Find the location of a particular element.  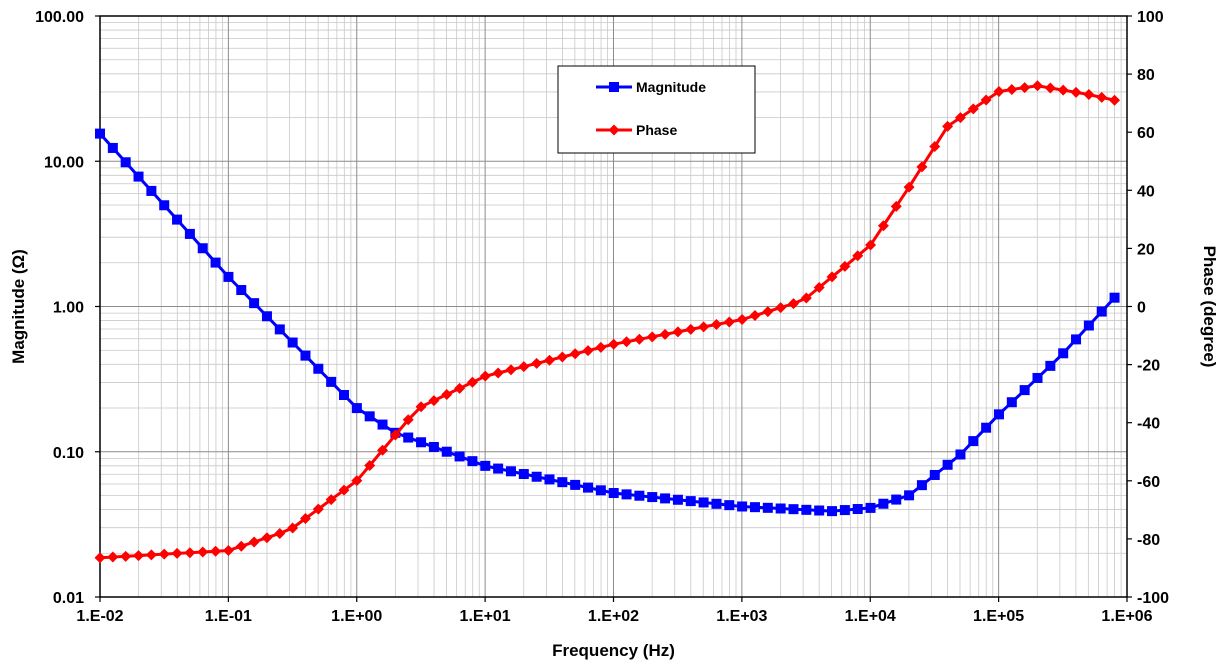

right-y-axis-title: Phase (degree) is located at coordinates (1208, 307).